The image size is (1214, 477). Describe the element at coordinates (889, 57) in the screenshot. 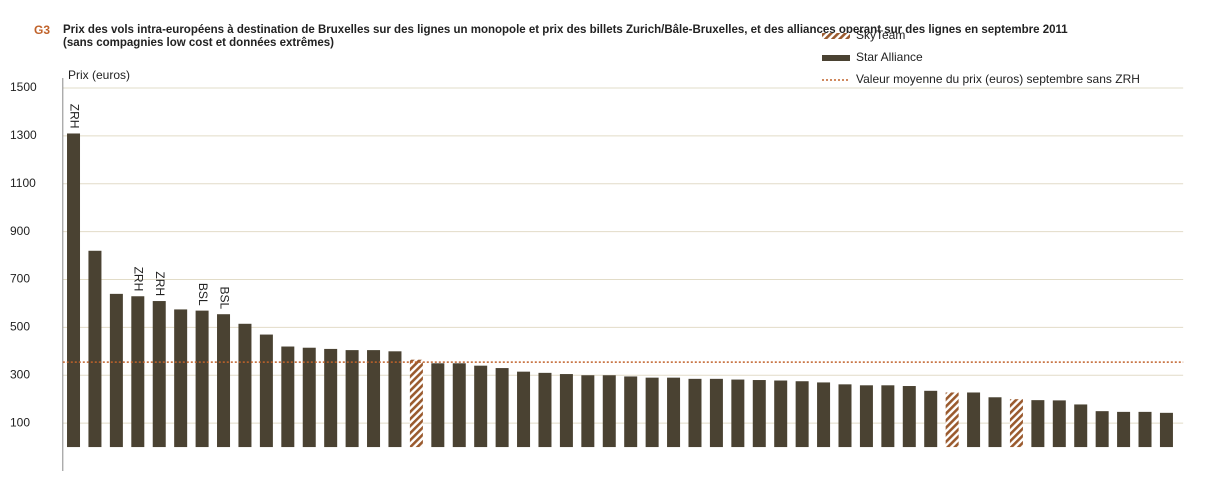

I see `legend-label: Star Alliance` at that location.